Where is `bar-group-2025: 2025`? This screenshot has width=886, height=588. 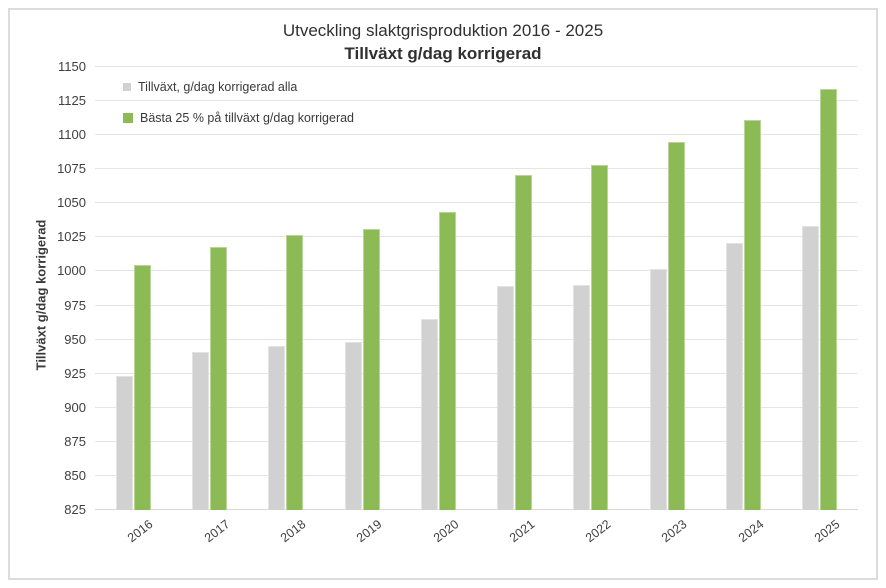 bar-group-2025: 2025 is located at coordinates (820, 306).